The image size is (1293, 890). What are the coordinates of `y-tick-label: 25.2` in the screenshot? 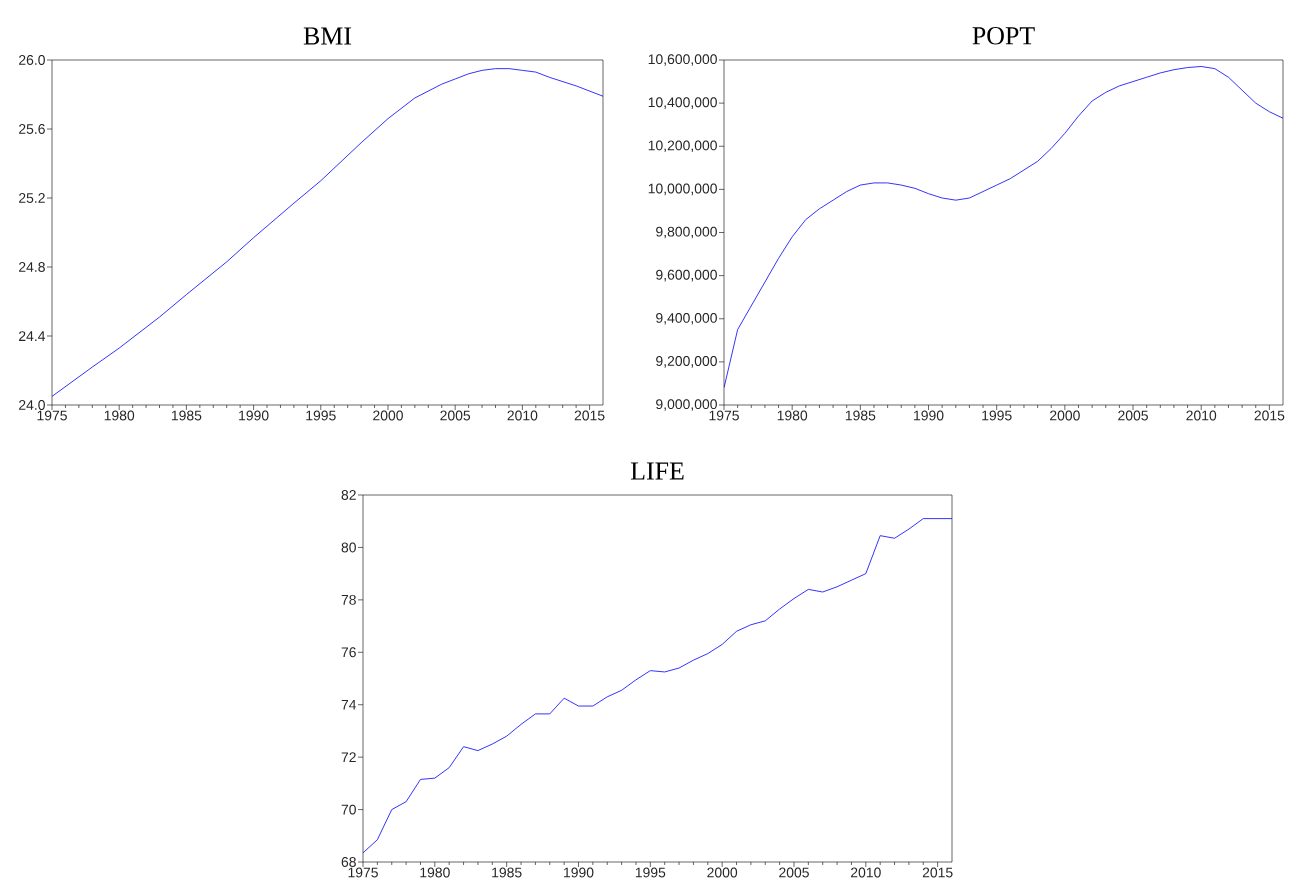 It's located at (32, 198).